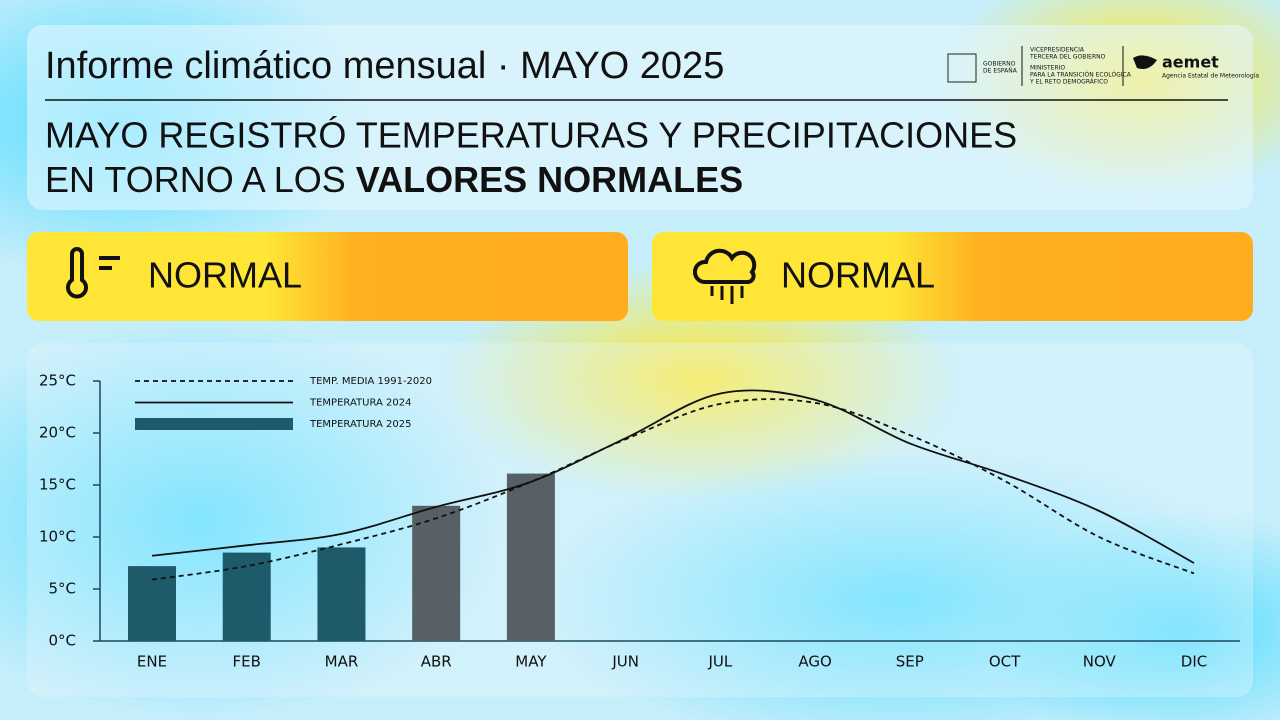 The image size is (1280, 720). What do you see at coordinates (152, 662) in the screenshot?
I see `x-tick-label: ENE` at bounding box center [152, 662].